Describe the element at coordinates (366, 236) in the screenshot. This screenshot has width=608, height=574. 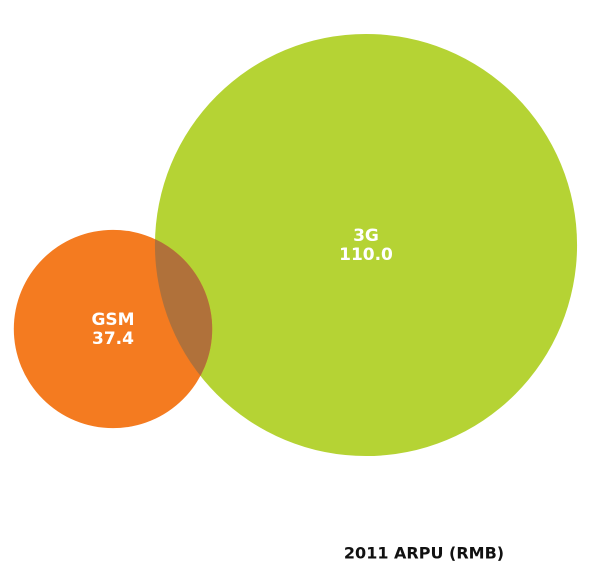
I see `bubble-name: 3G` at that location.